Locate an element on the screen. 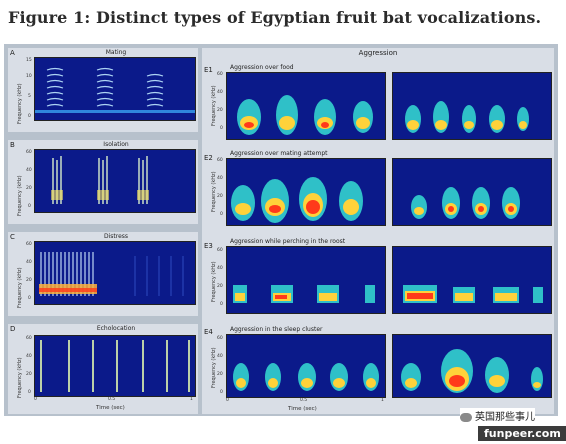 This screenshot has height=444, width=566. panel-title-e1: Aggression over food is located at coordinates (262, 67).